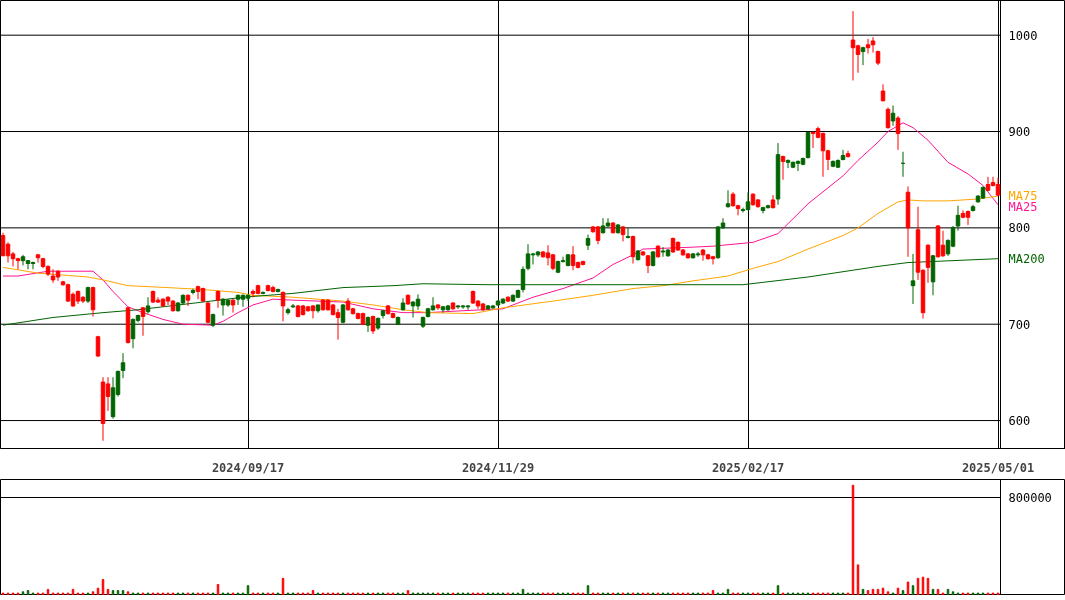 The image size is (1065, 600). What do you see at coordinates (1023, 35) in the screenshot?
I see `y-tick-label: 1000` at bounding box center [1023, 35].